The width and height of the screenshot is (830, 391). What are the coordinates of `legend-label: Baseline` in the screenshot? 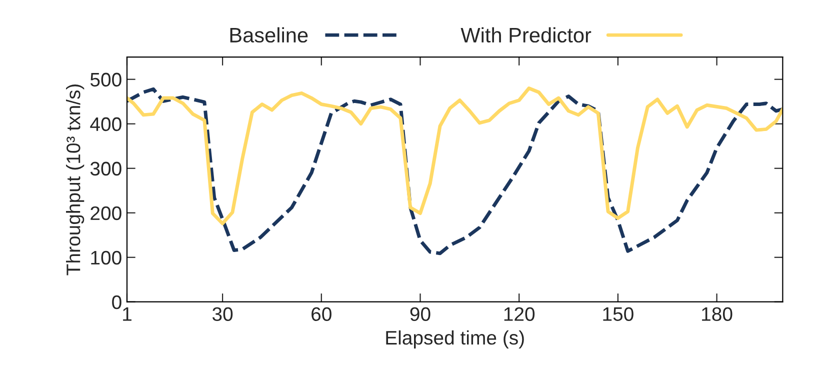 It's located at (269, 35).